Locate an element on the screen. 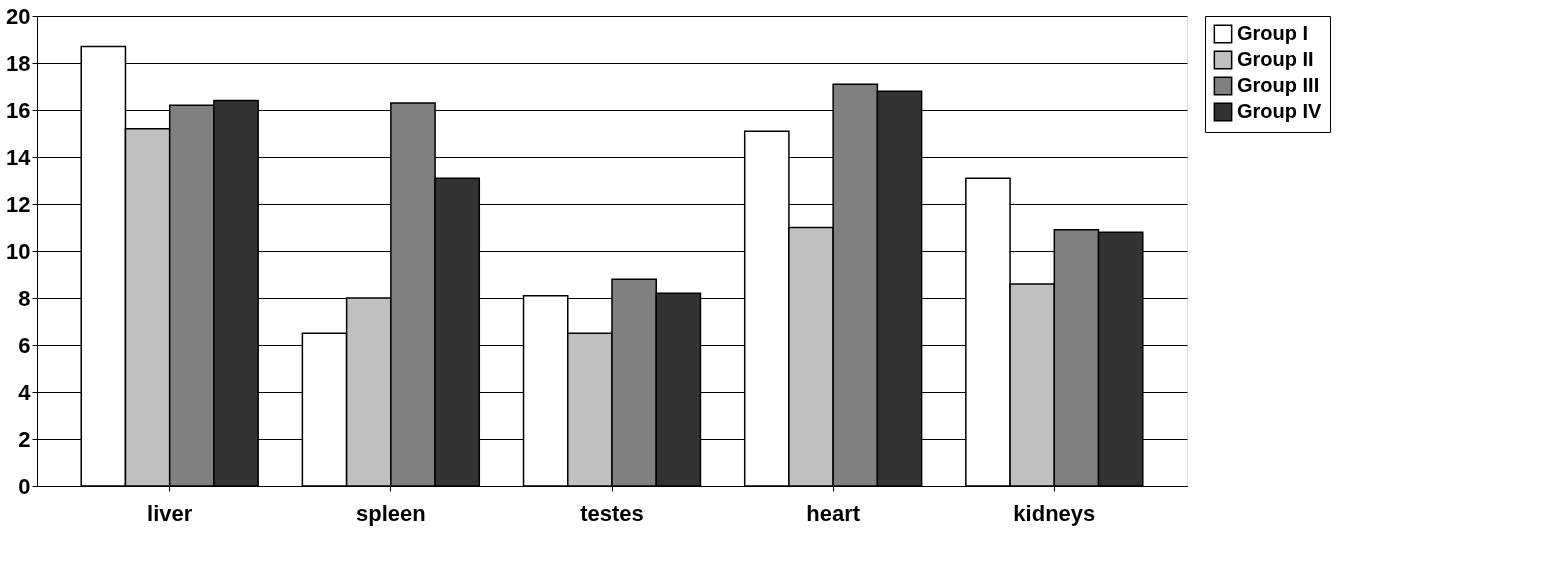  x-tick-label: kidneys is located at coordinates (1054, 513).